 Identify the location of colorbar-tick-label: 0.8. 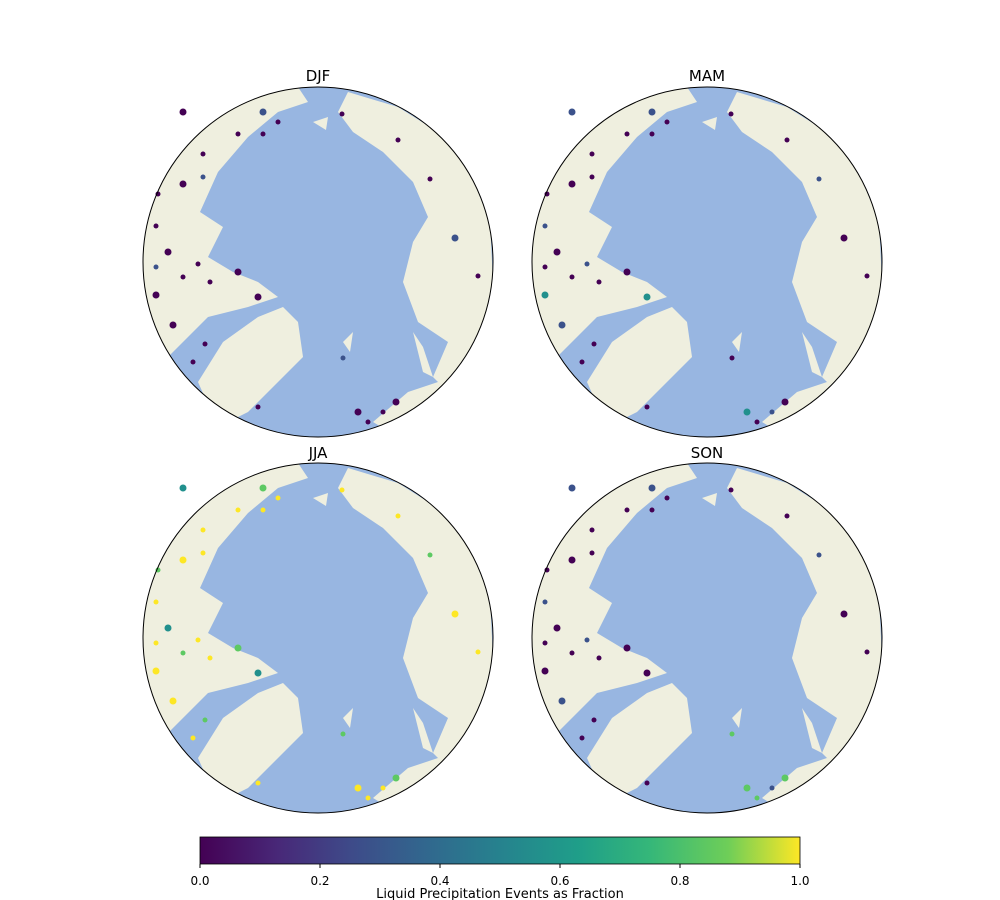
(679, 881).